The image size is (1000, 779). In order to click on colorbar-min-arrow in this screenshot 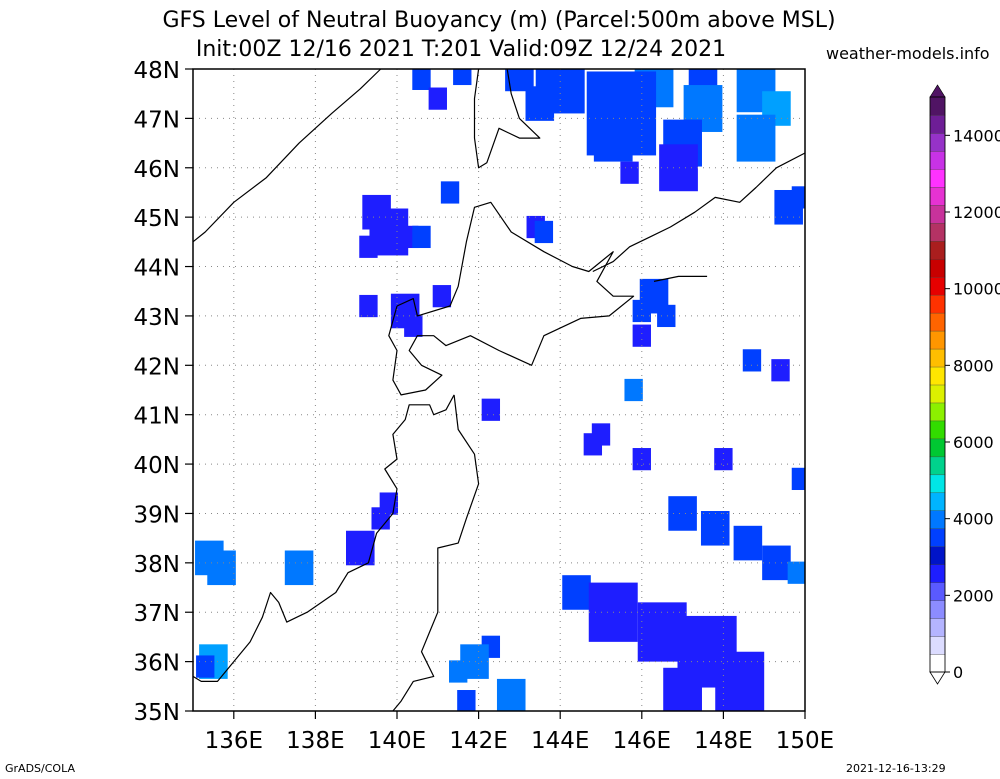, I will do `click(937, 678)`.